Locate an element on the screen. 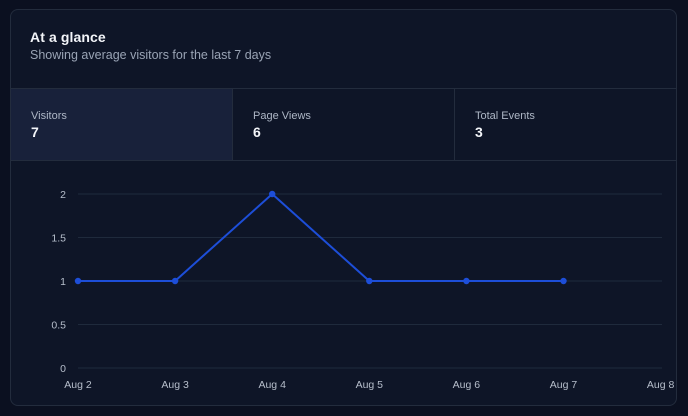 The height and width of the screenshot is (416, 688). y-tick-label: 1.5 is located at coordinates (58, 239).